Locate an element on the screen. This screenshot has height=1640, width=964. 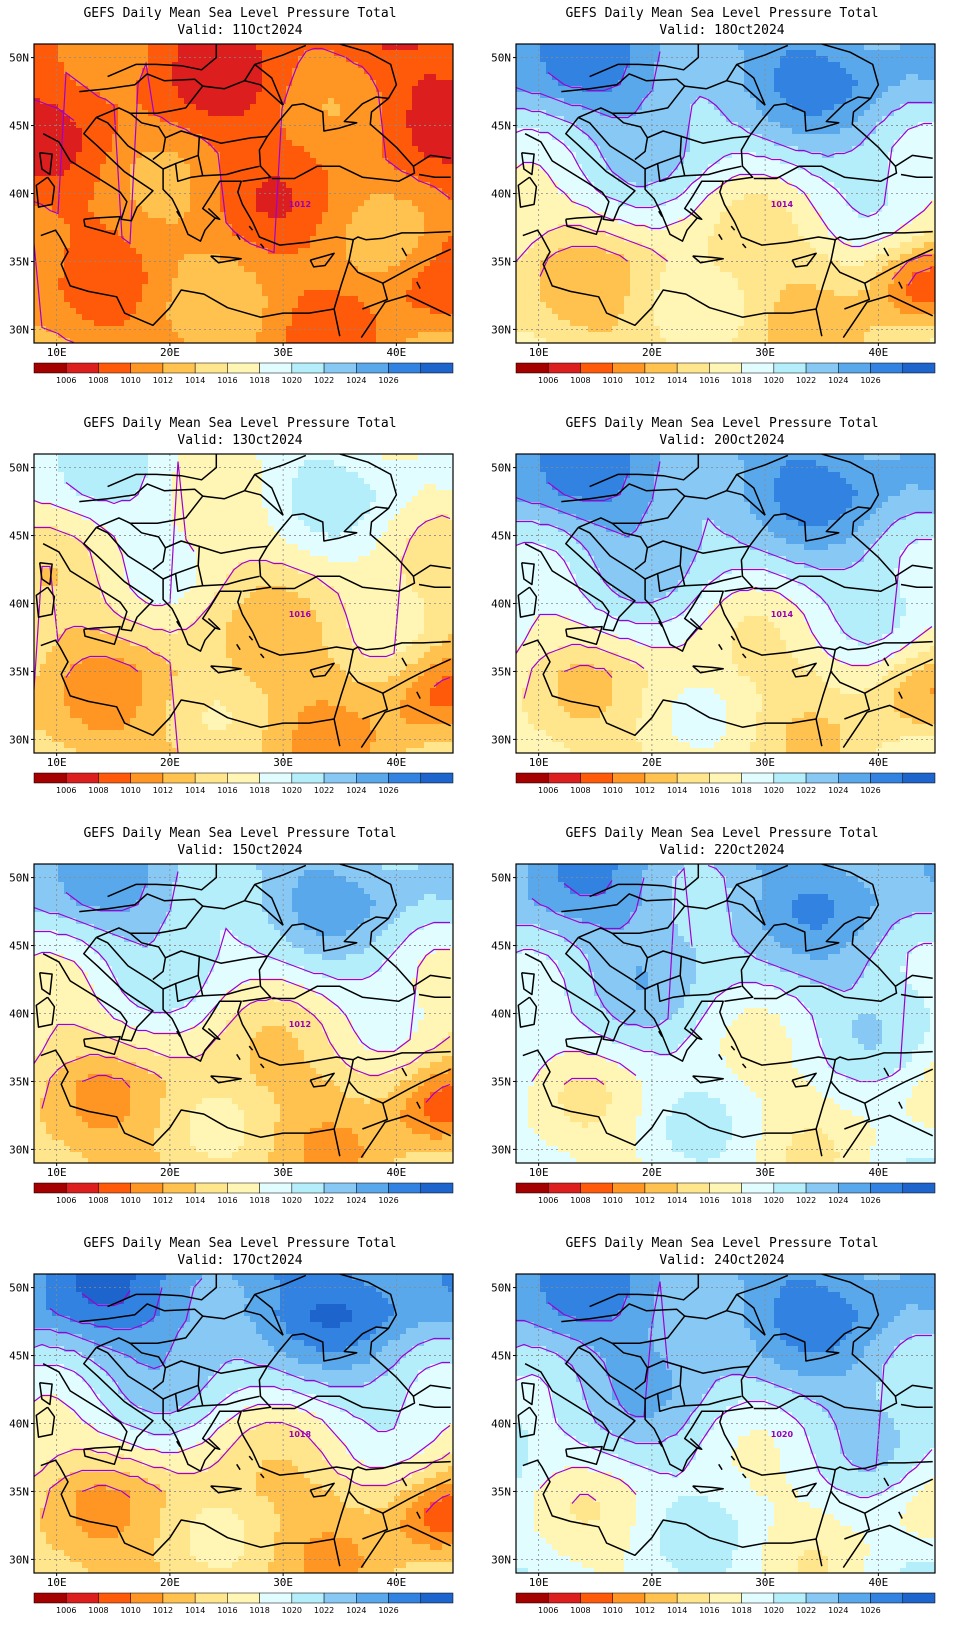
isobar-label: 1016 is located at coordinates (300, 614).